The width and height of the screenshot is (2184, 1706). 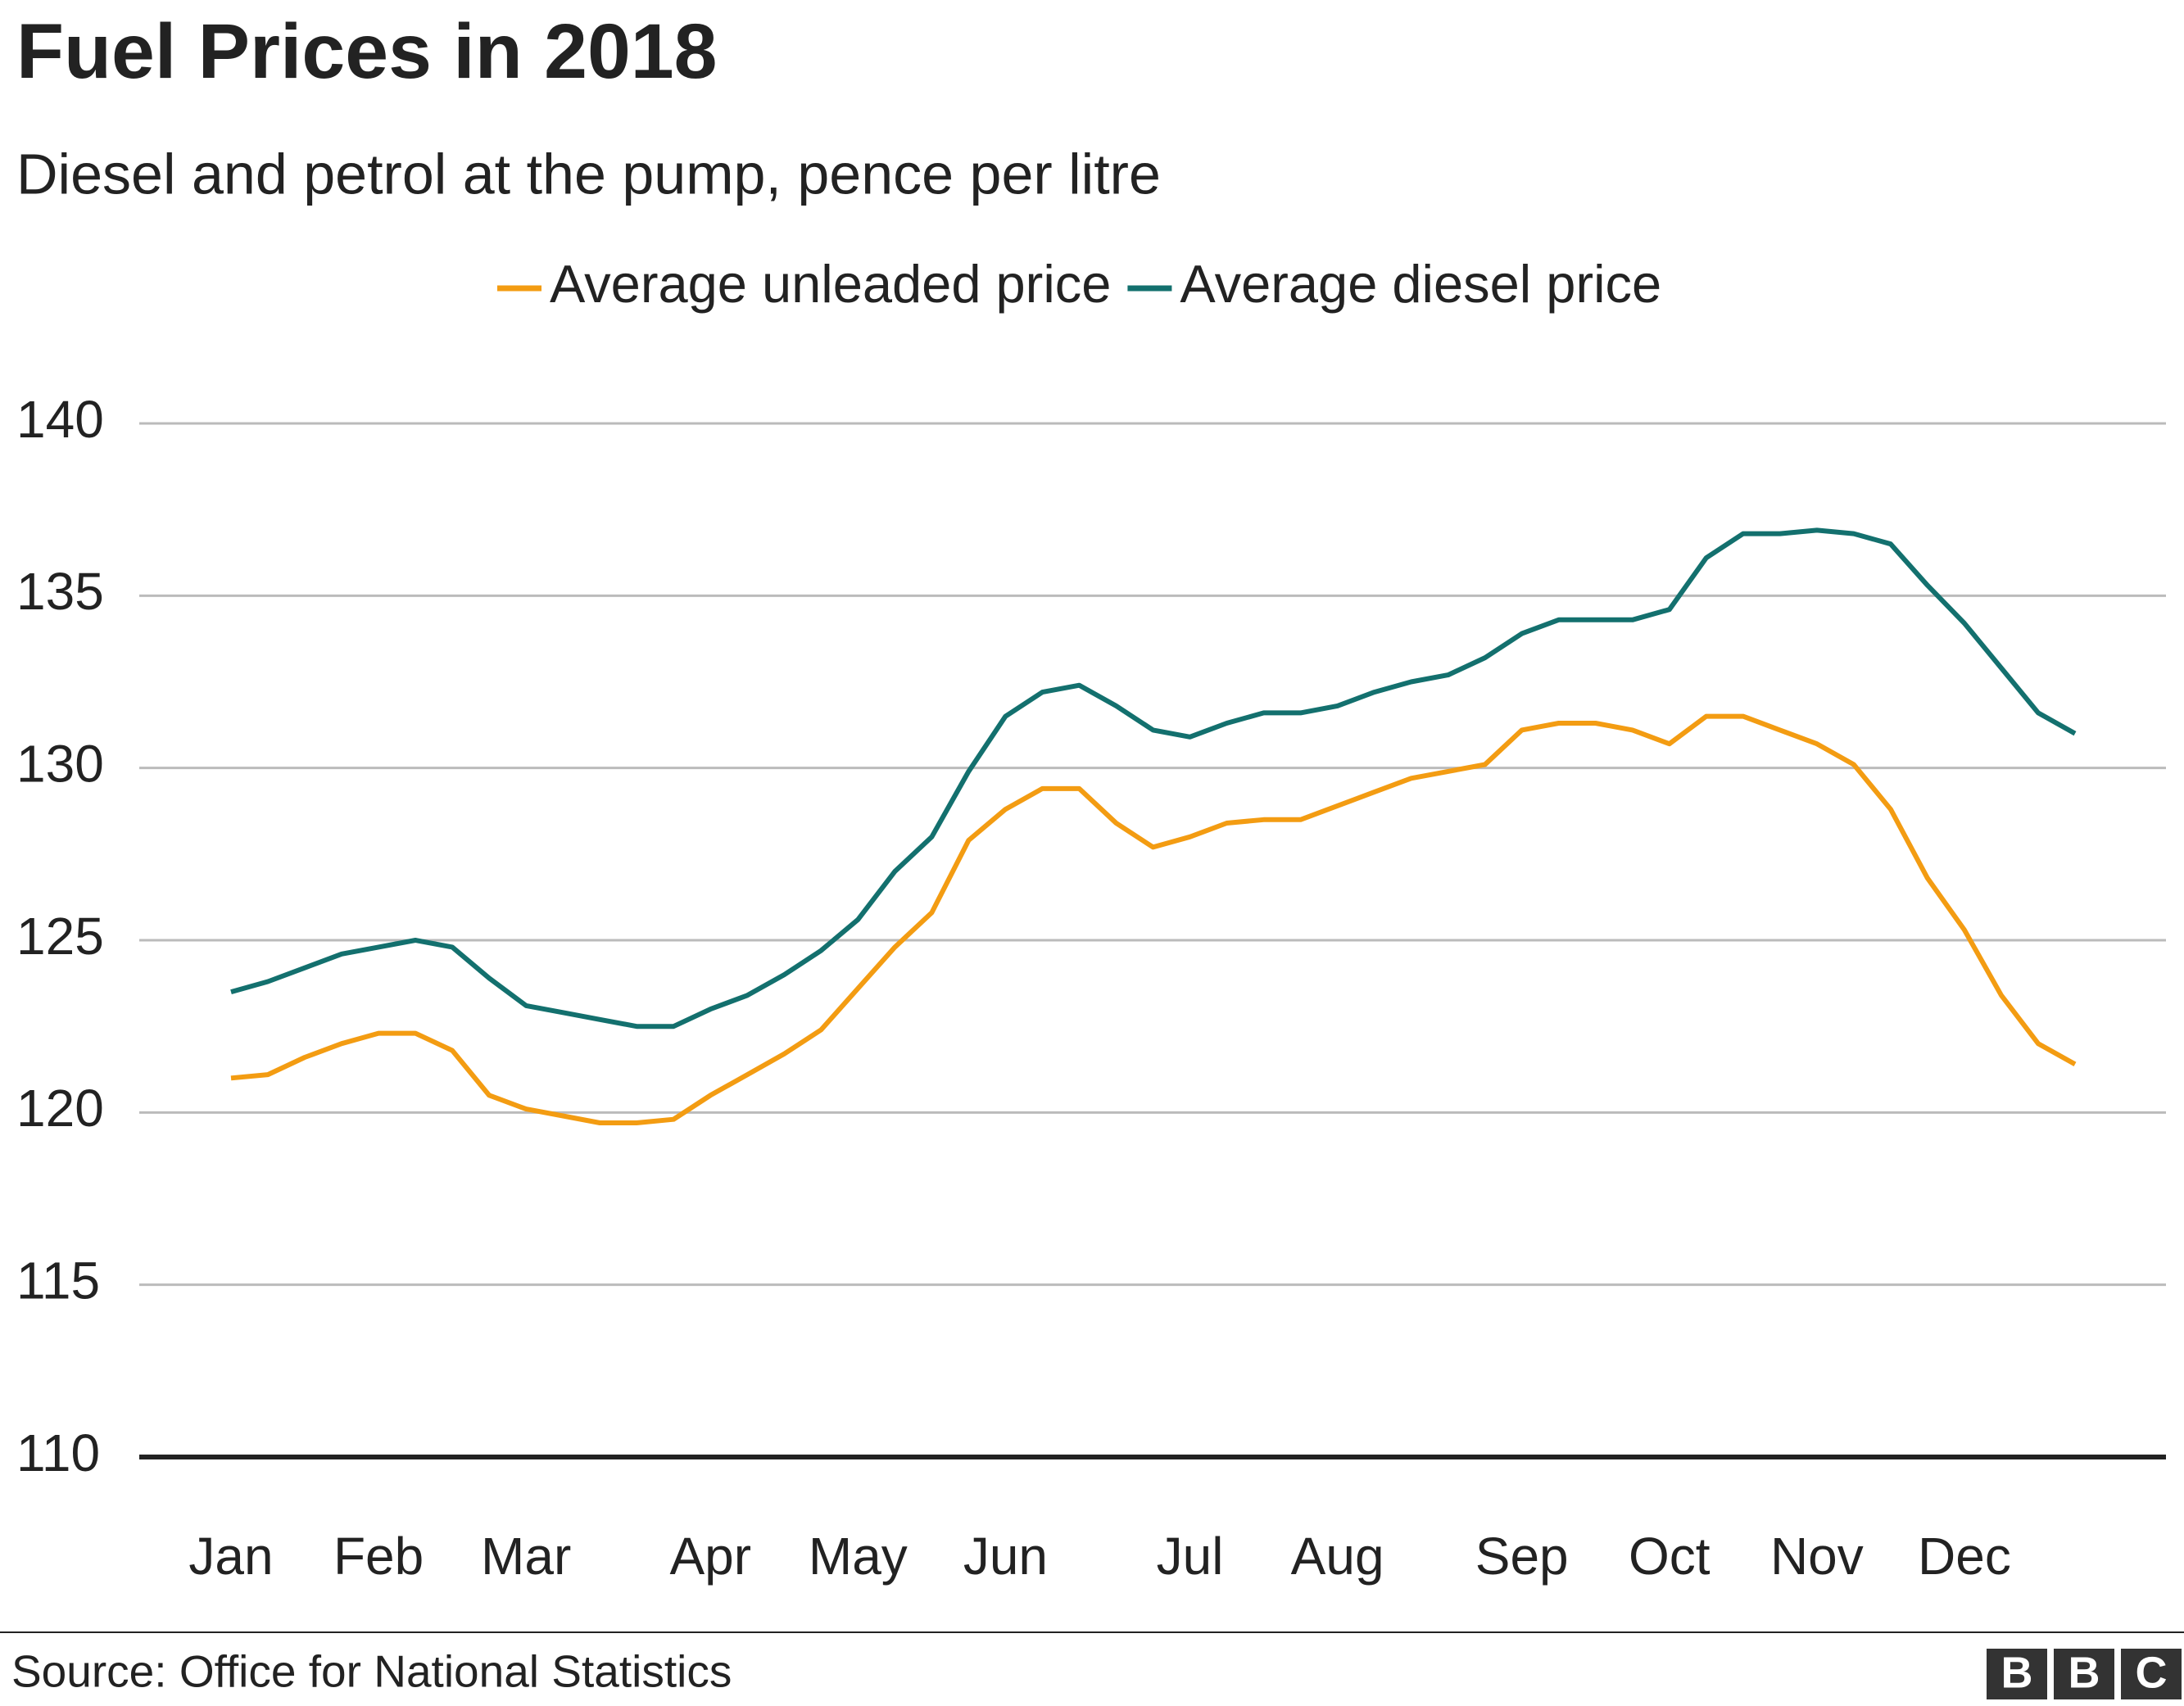 What do you see at coordinates (58, 1280) in the screenshot?
I see `y-tick-label: 115` at bounding box center [58, 1280].